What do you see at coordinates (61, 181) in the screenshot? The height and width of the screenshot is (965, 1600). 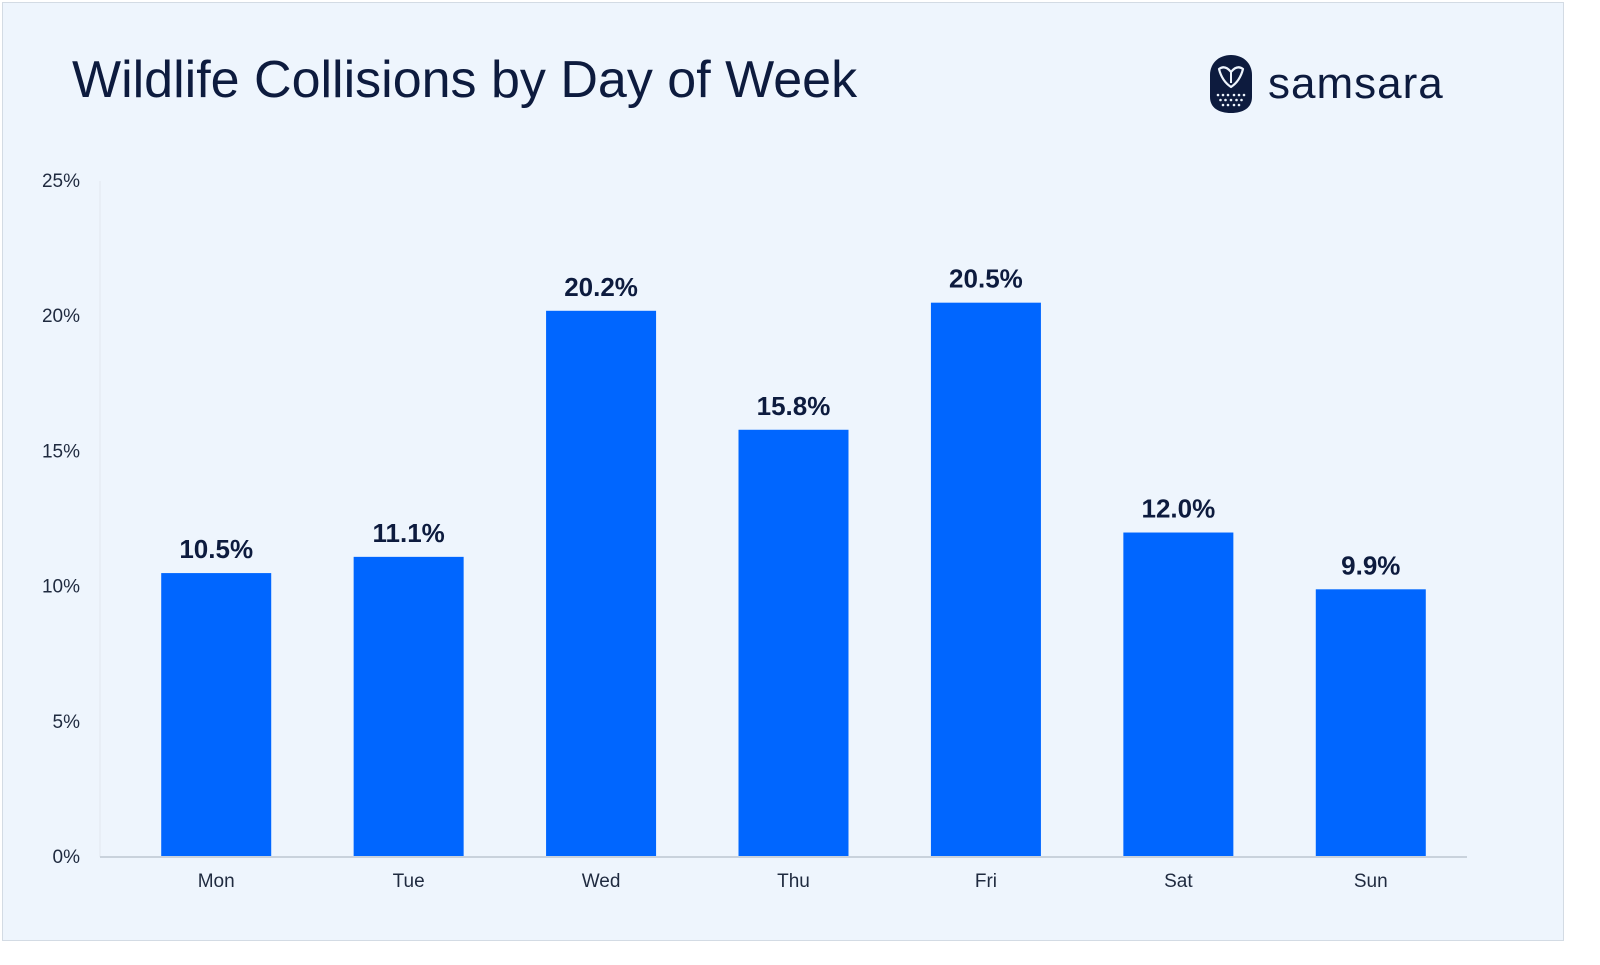 I see `y-tick-label: 25%` at bounding box center [61, 181].